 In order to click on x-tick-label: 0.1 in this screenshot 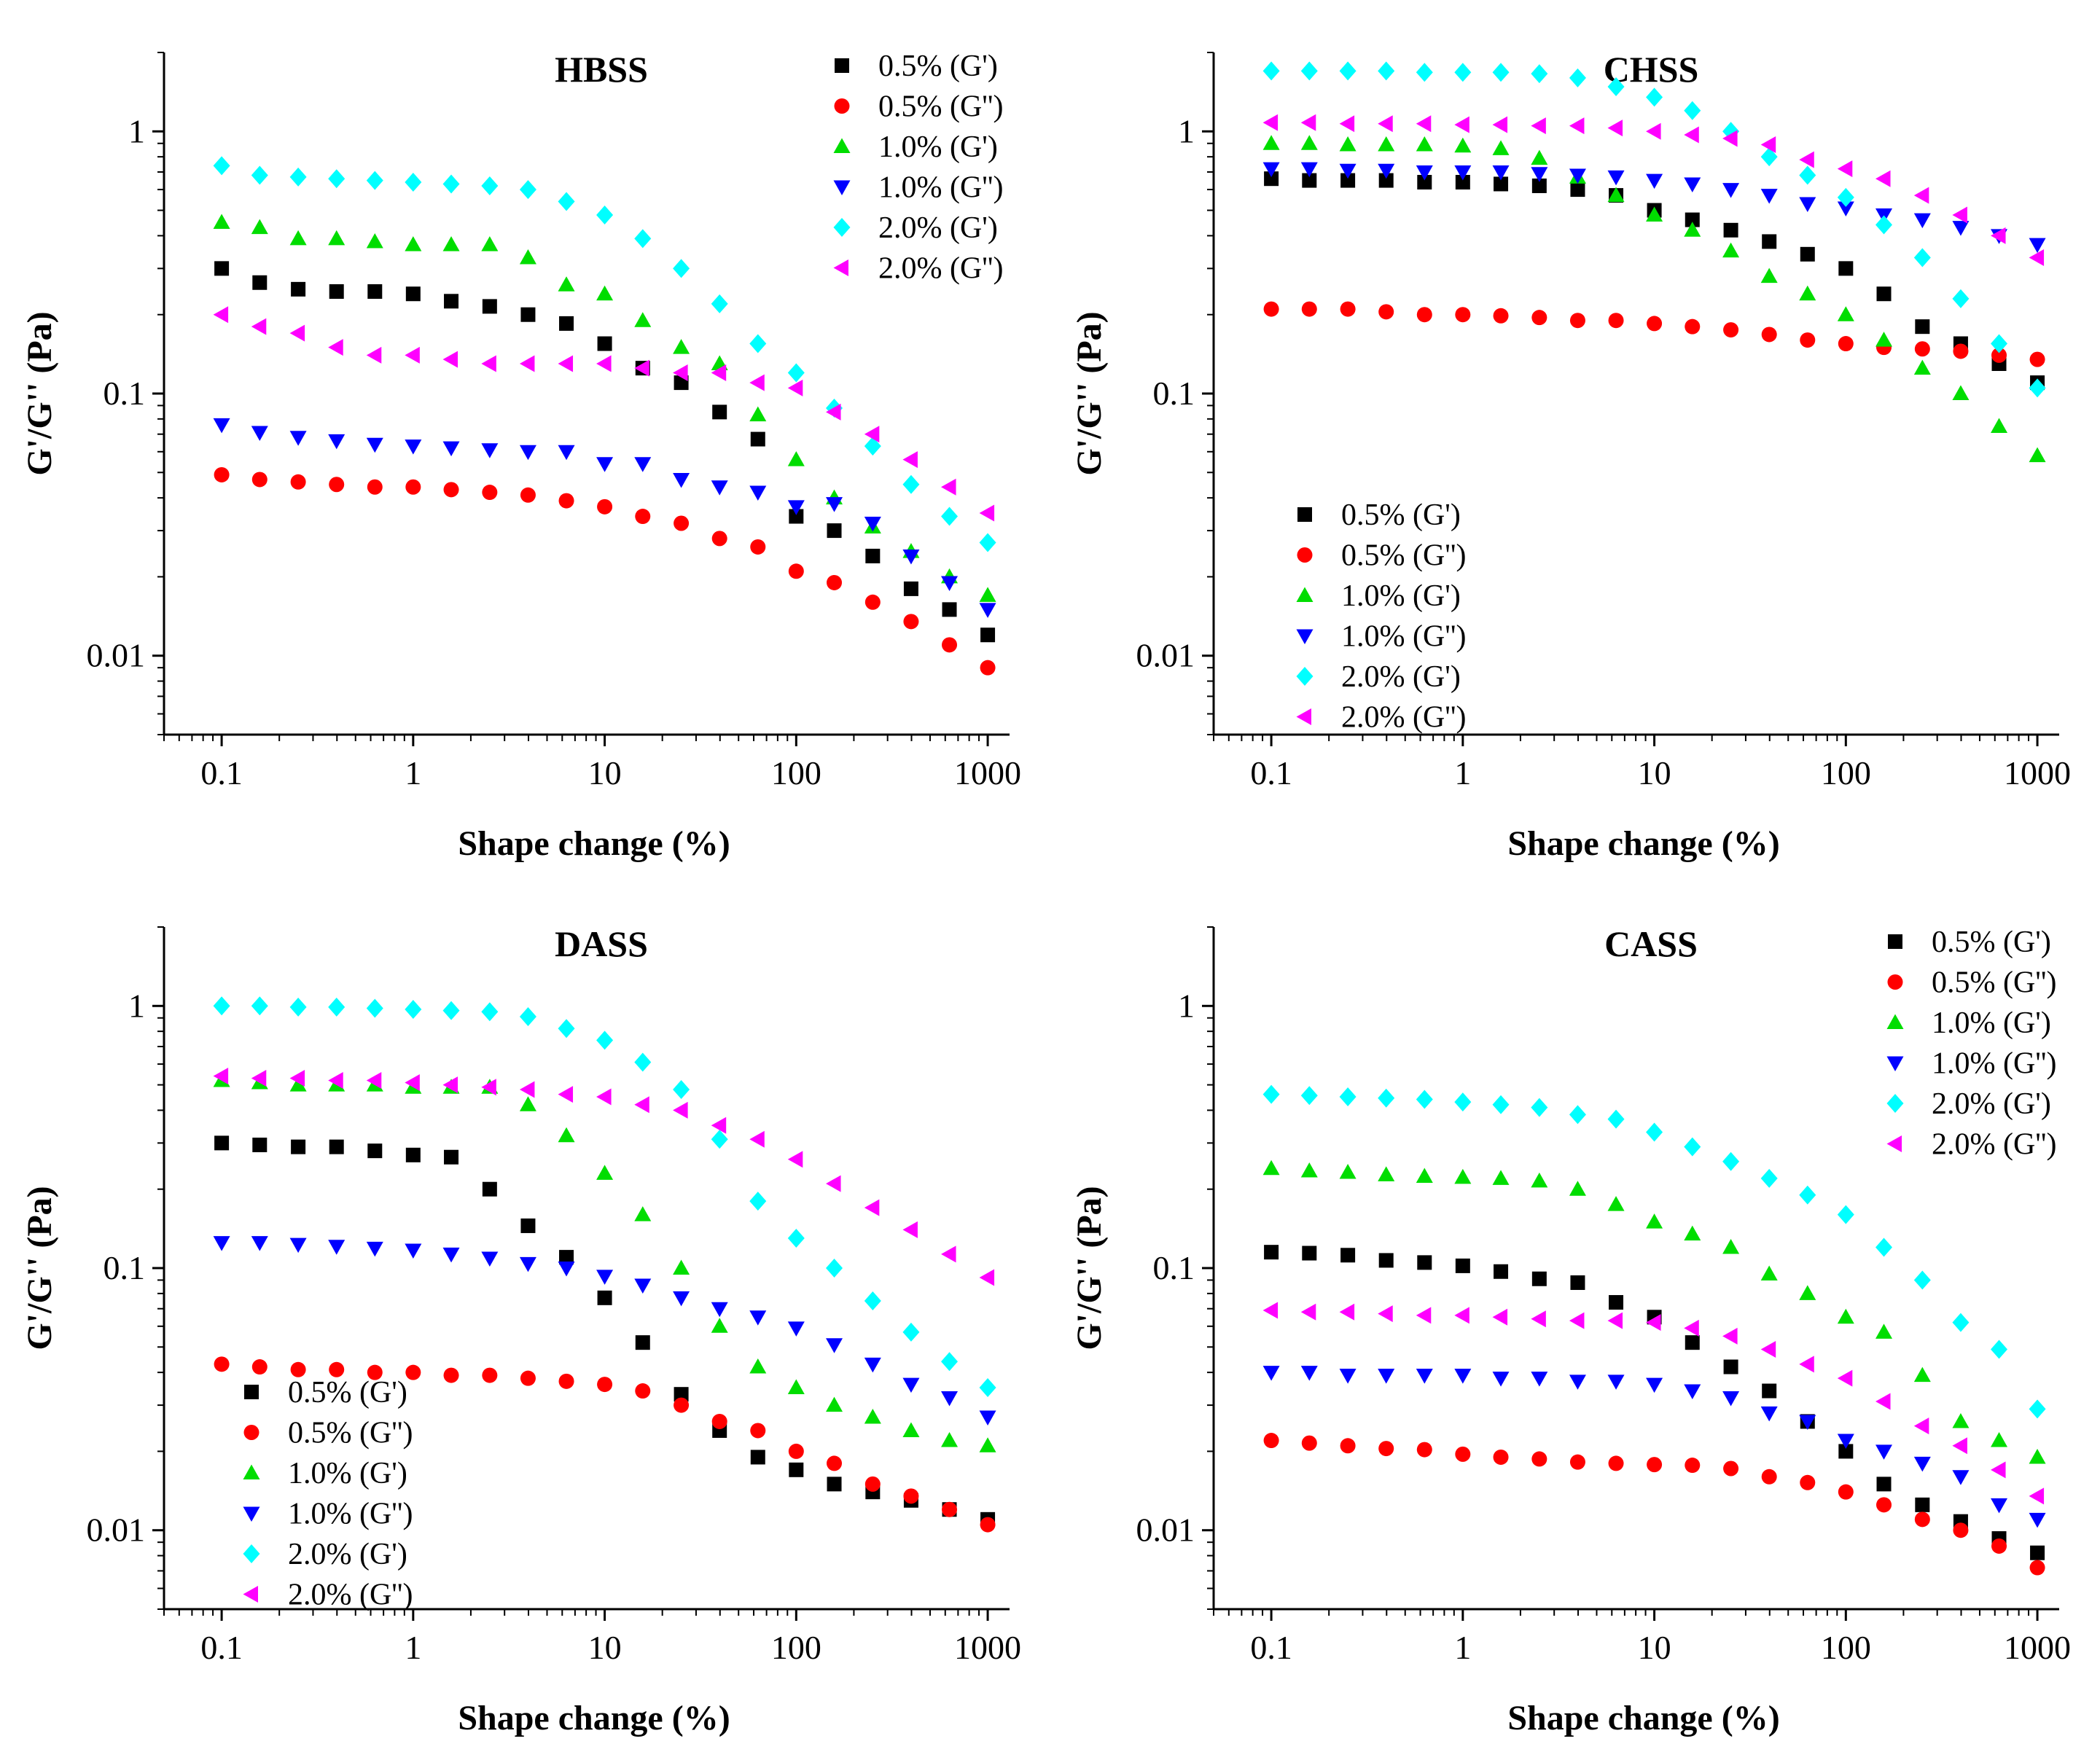, I will do `click(1271, 772)`.